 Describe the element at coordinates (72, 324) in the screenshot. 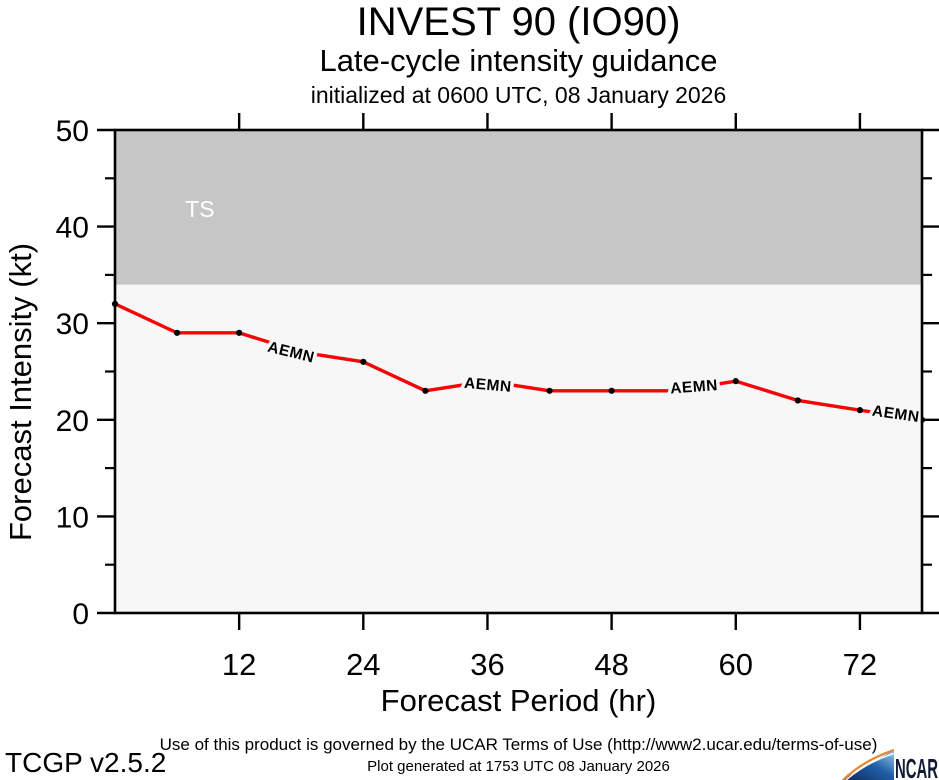

I see `y-tick-label: 30` at that location.